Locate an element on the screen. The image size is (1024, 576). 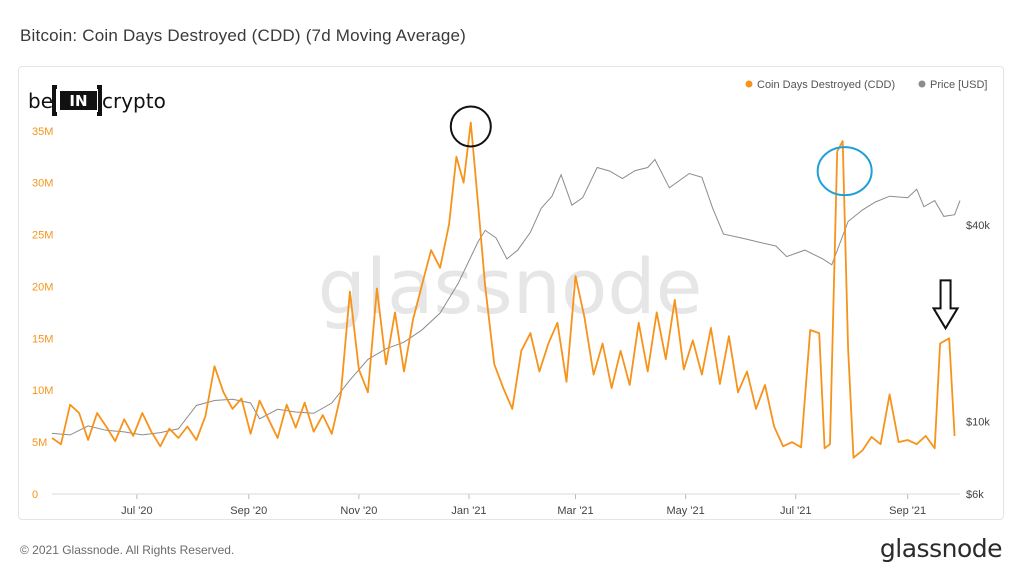
logo-be: be is located at coordinates (40, 101).